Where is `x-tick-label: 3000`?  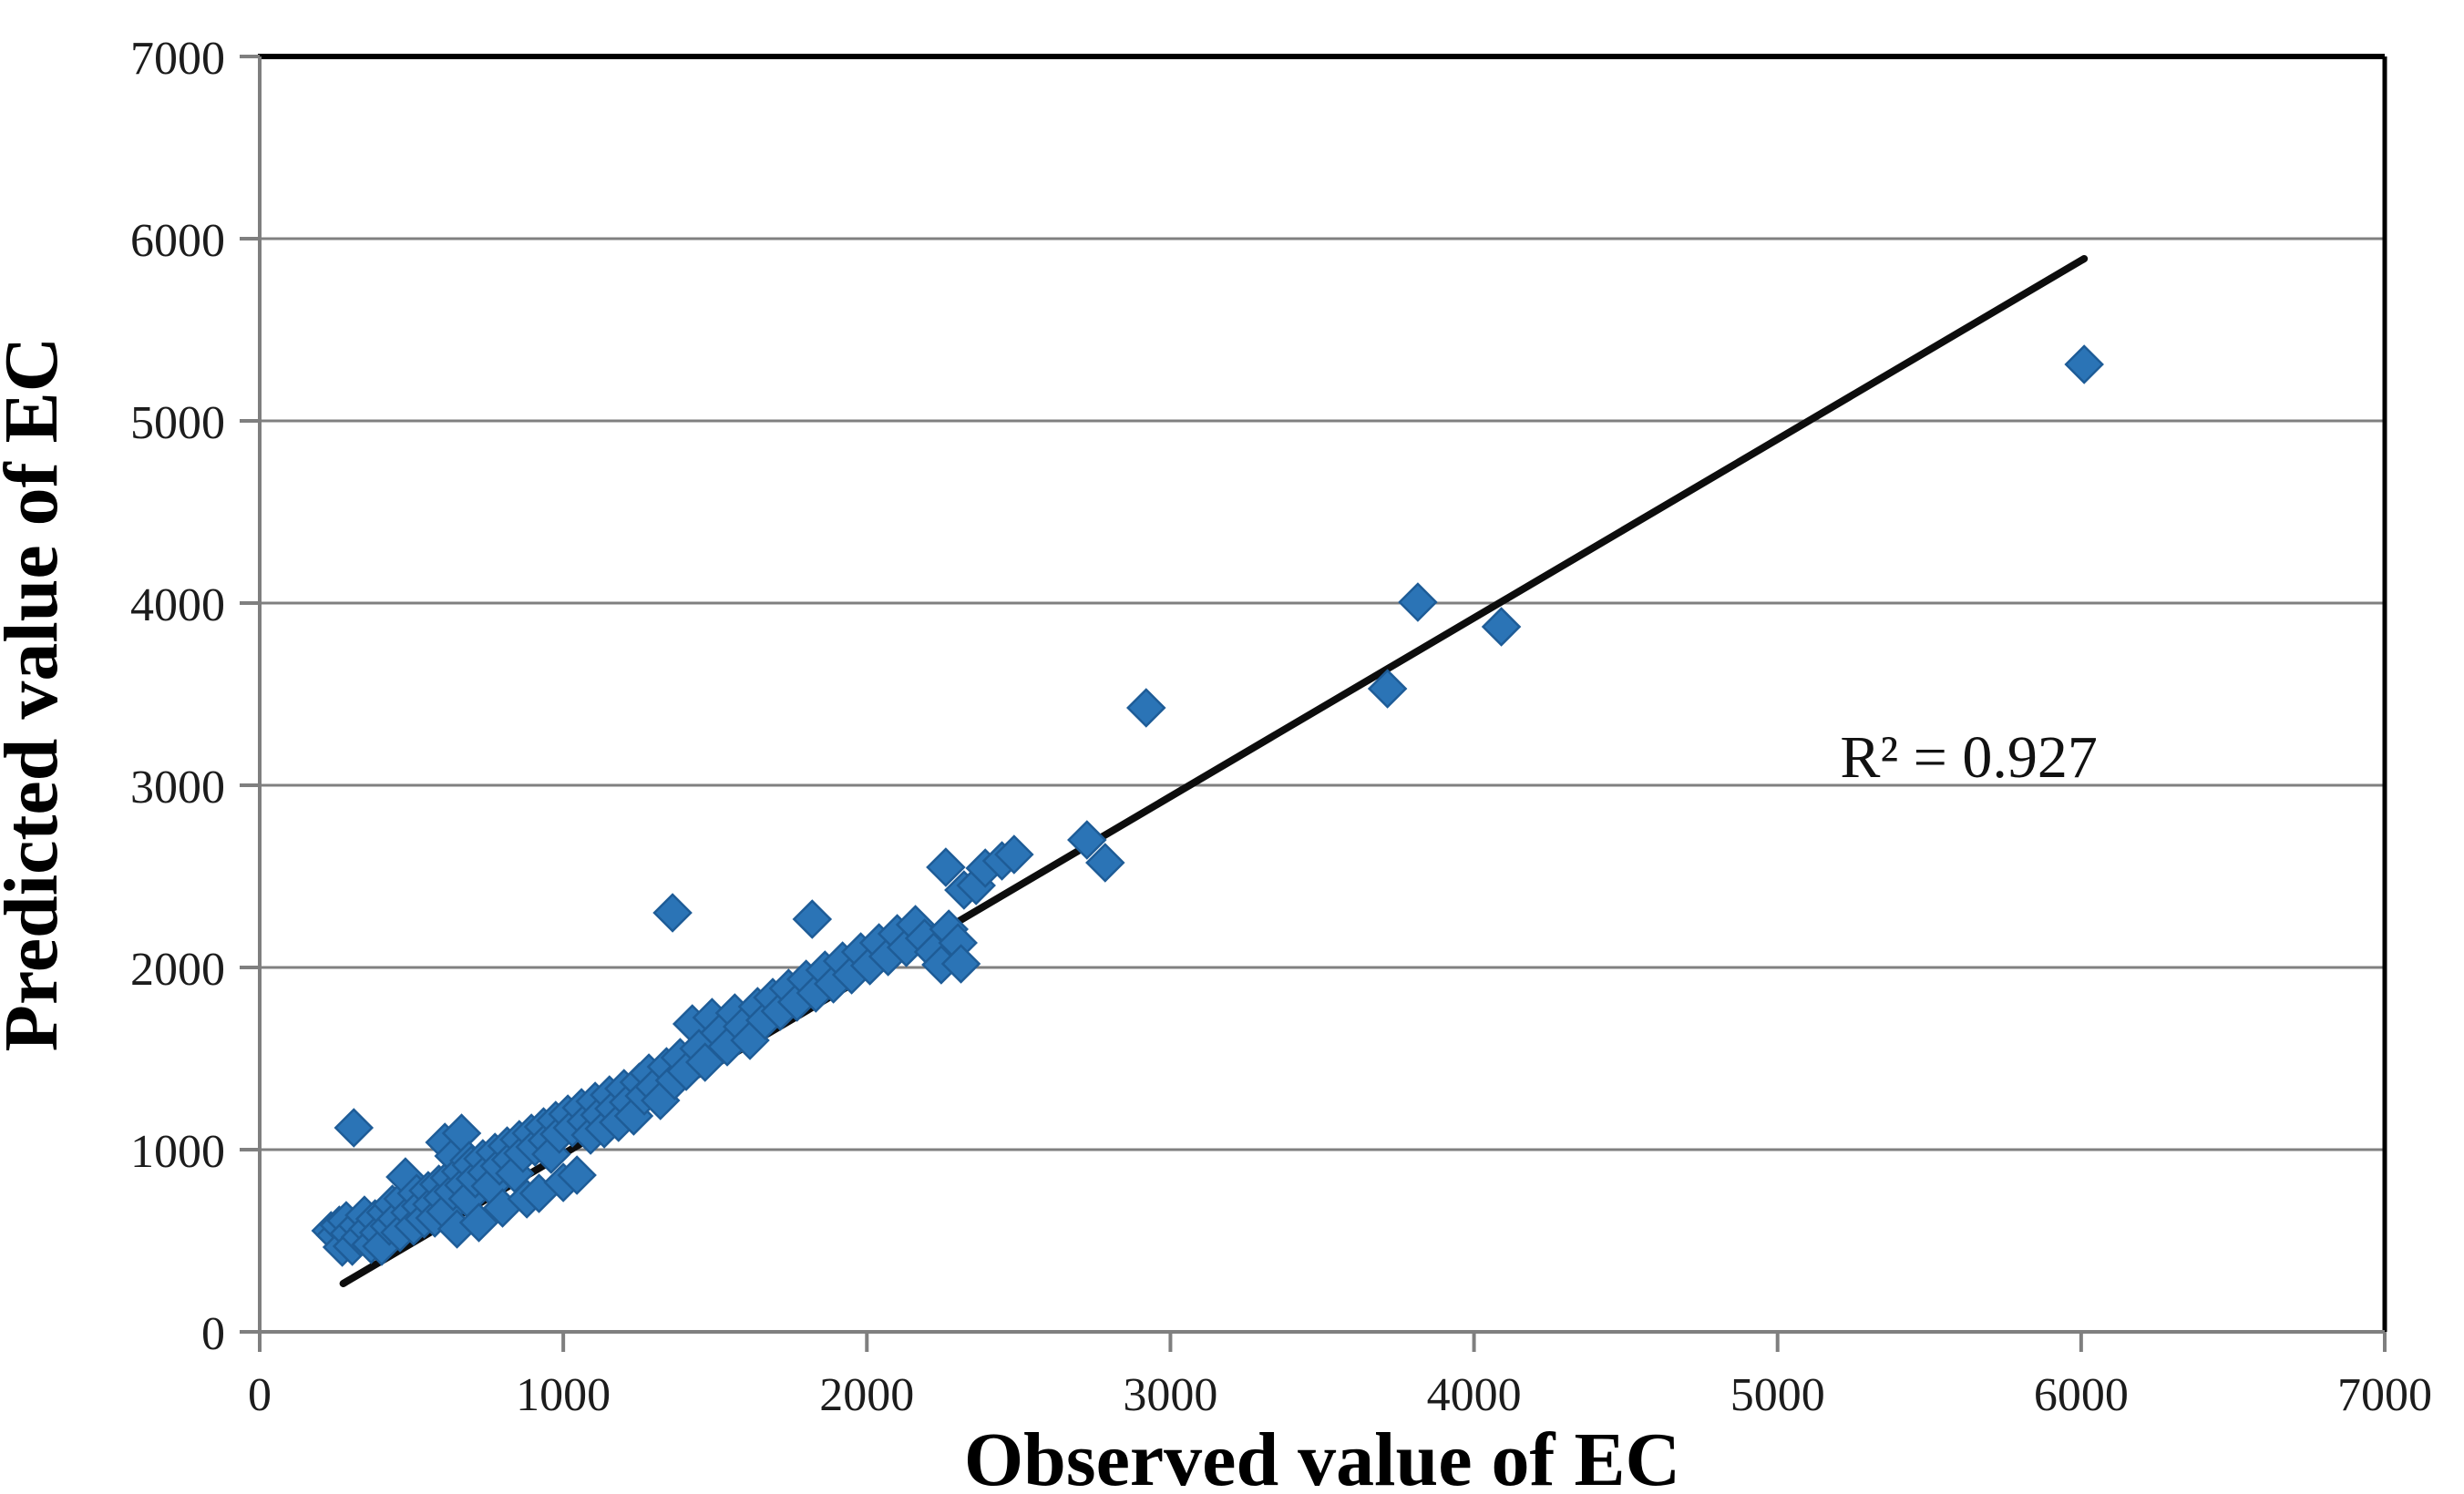
x-tick-label: 3000 is located at coordinates (1170, 1395).